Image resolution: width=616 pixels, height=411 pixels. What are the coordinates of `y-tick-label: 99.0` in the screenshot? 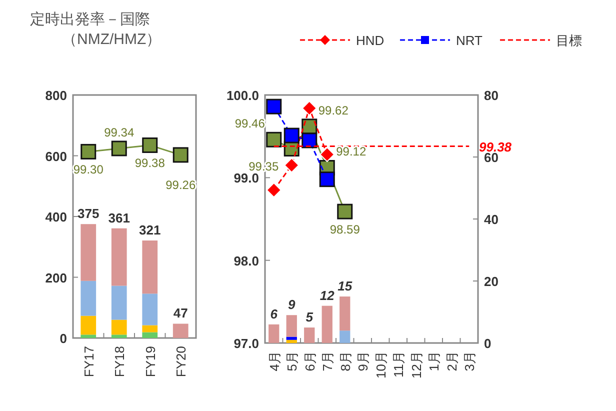 It's located at (246, 178).